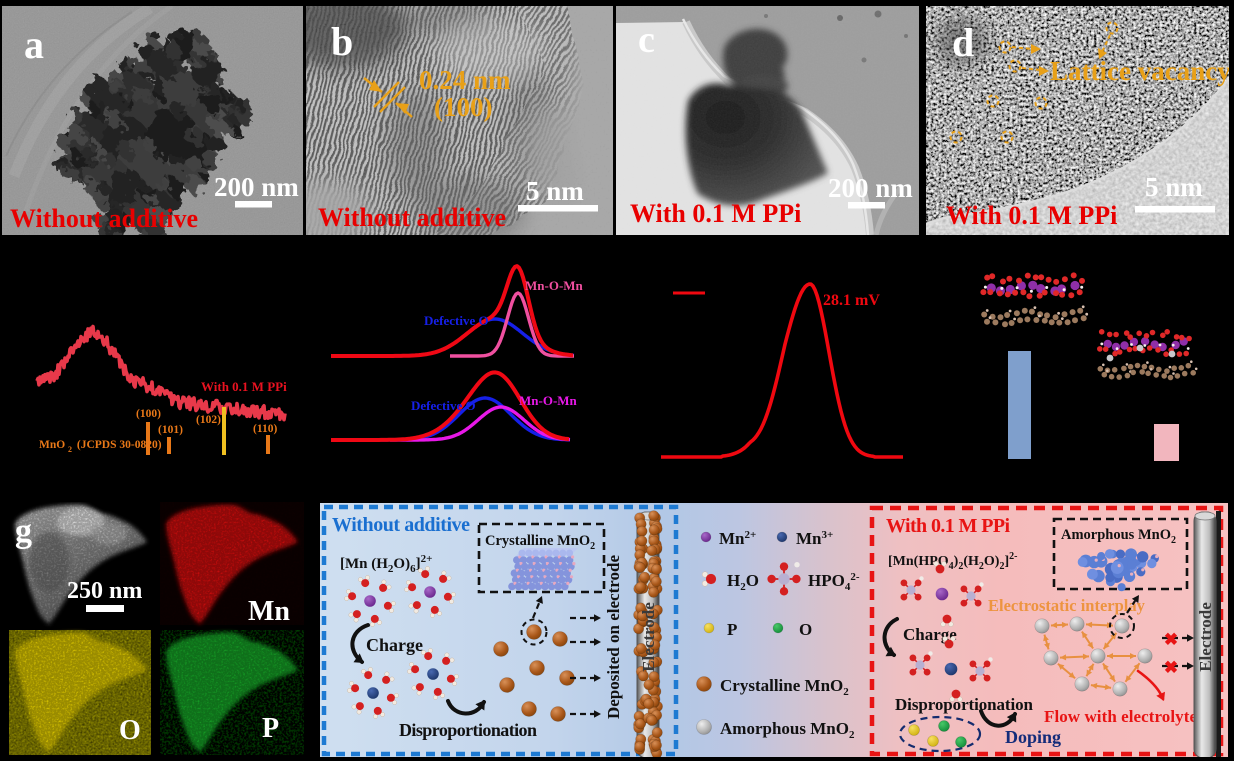 The image size is (1234, 761). What do you see at coordinates (208, 420) in the screenshot?
I see `svg-text: (102)` at bounding box center [208, 420].